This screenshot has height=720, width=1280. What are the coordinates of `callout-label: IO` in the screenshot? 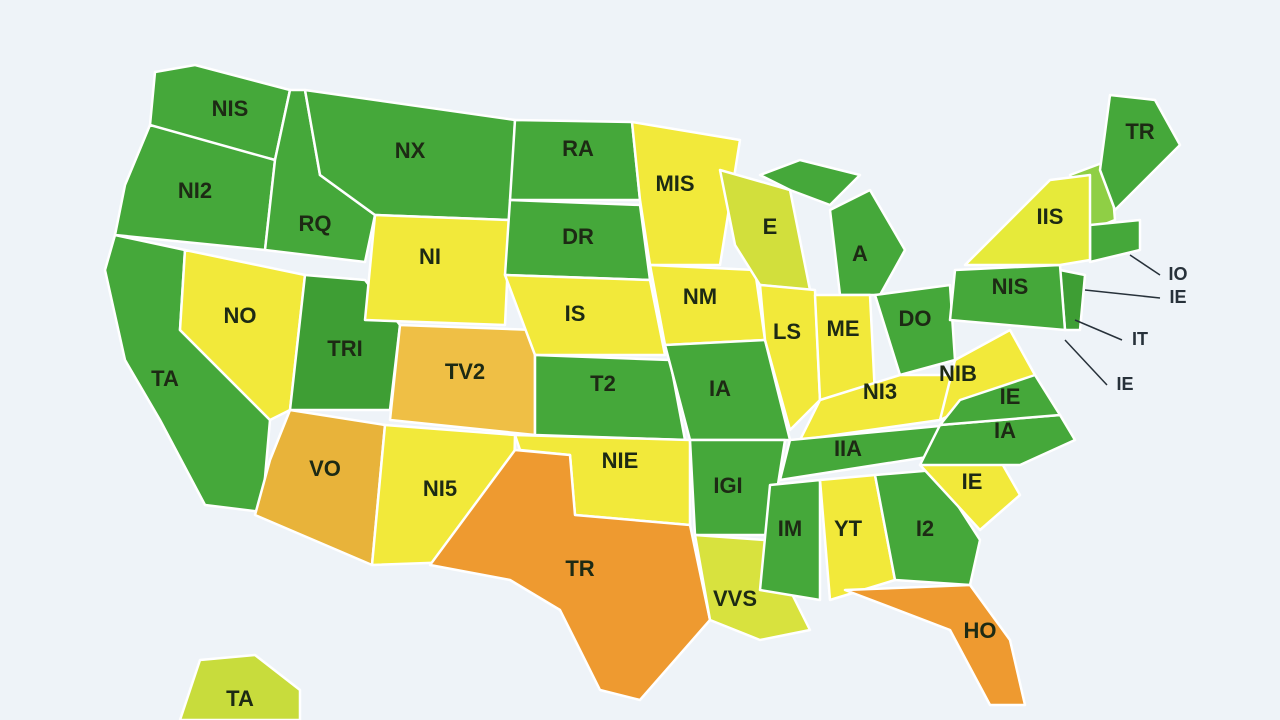 It's located at (1177, 274).